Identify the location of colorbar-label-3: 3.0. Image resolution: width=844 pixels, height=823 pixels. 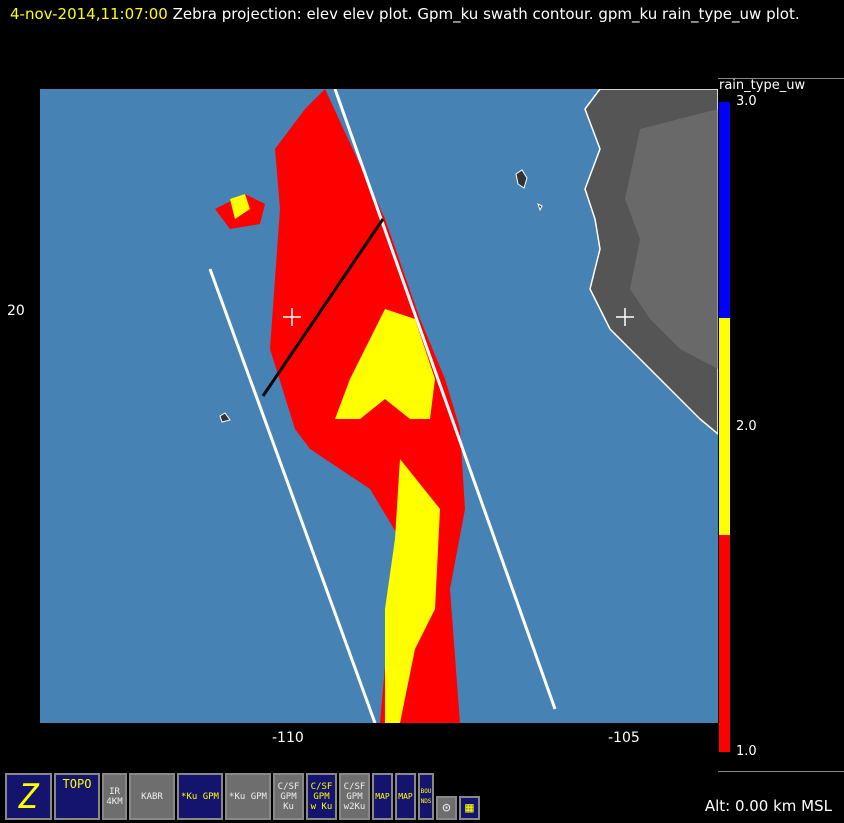
(746, 101).